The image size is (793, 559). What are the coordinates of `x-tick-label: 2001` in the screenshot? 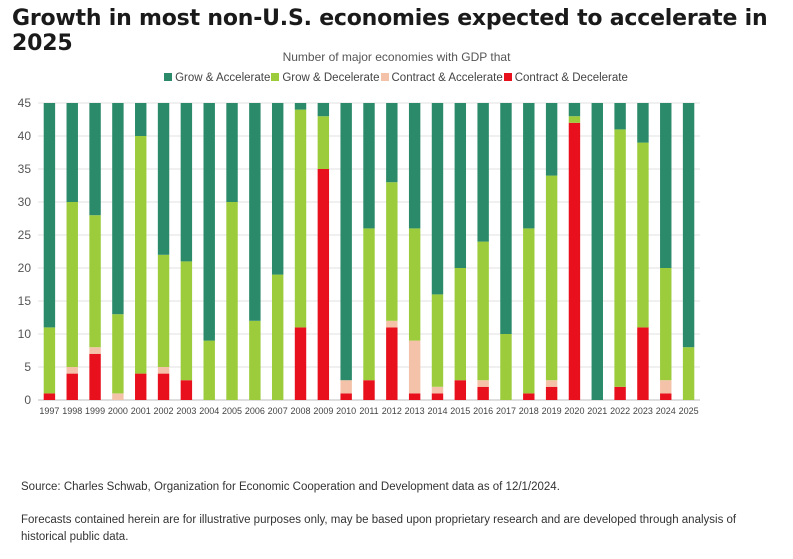 It's located at (141, 411).